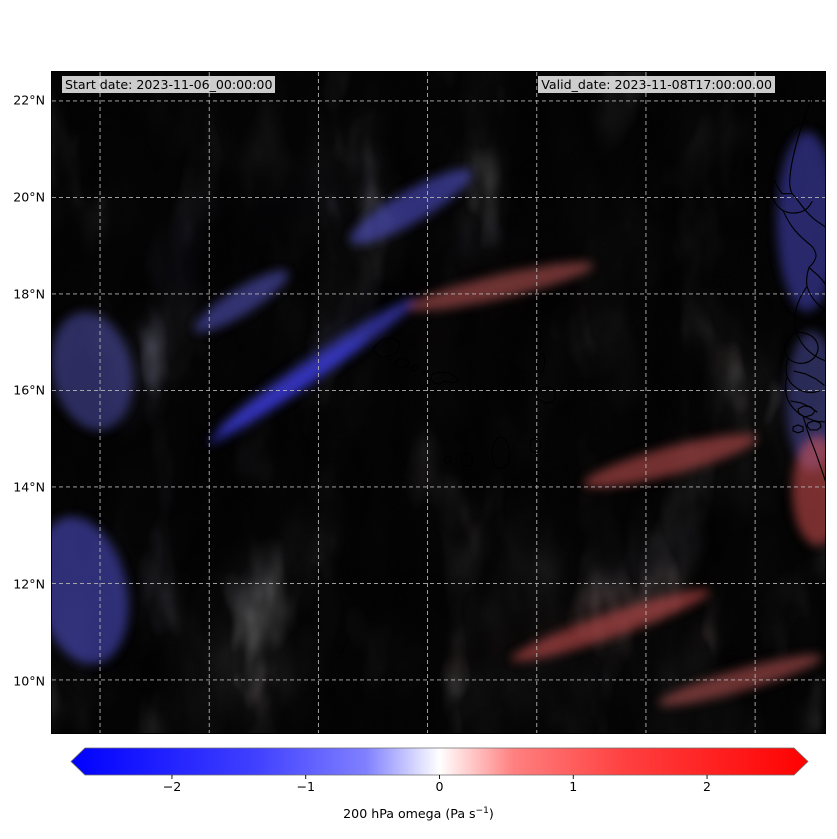  What do you see at coordinates (573, 786) in the screenshot?
I see `colorbar-tick-label: 1` at bounding box center [573, 786].